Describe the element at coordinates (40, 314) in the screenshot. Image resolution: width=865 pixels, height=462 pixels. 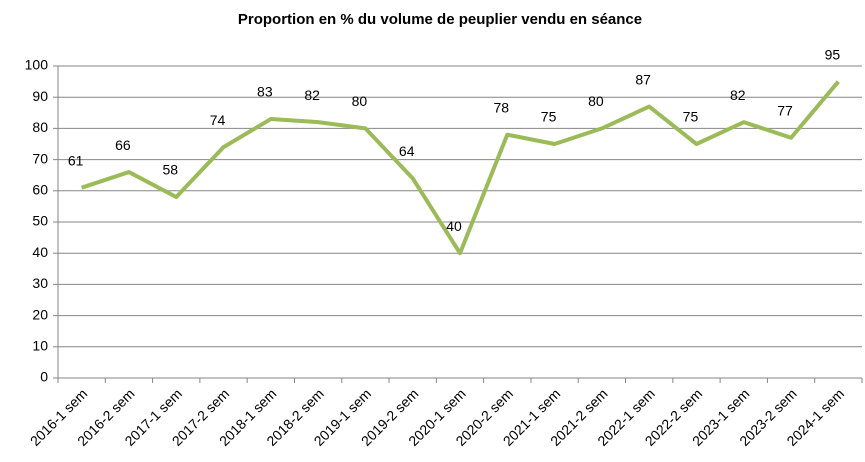
I see `y-tick-label: 20` at that location.